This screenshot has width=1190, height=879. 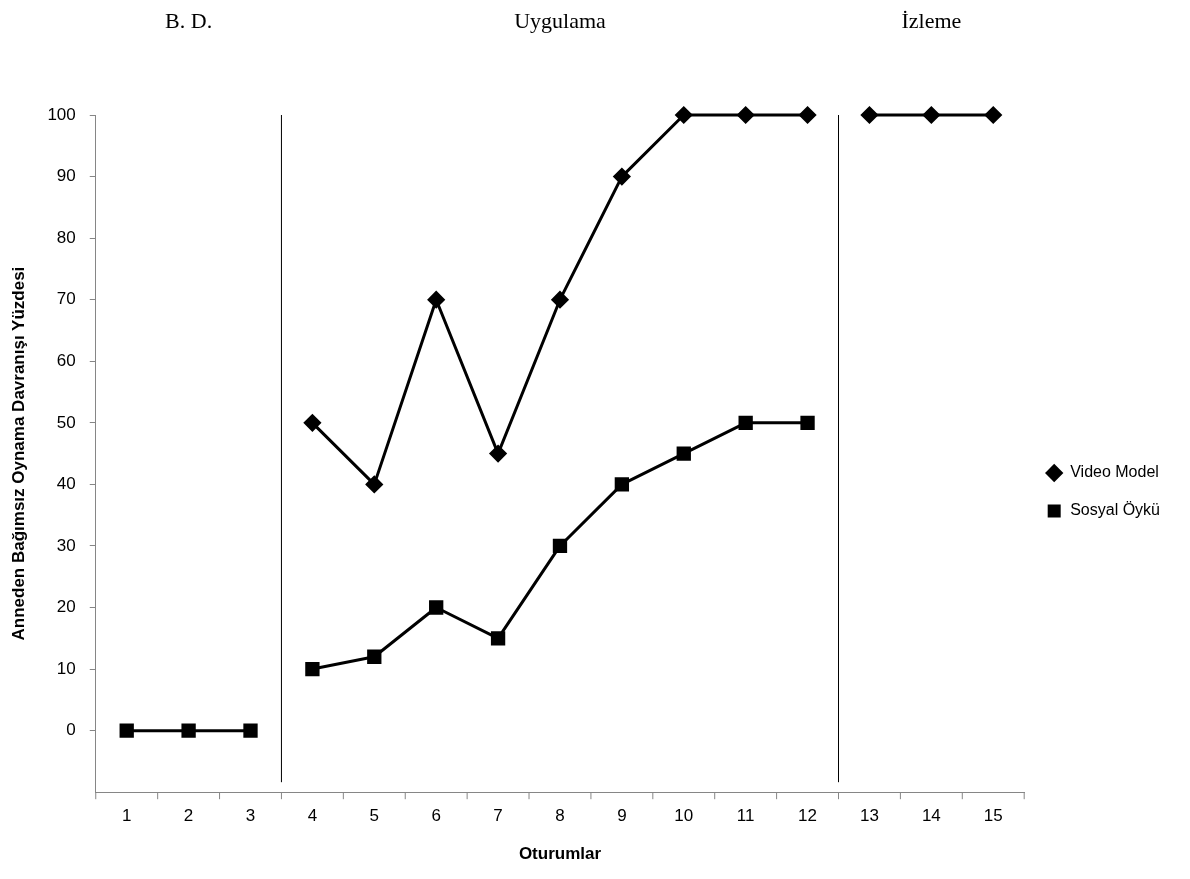 I want to click on x-tick-label: 3, so click(x=250, y=816).